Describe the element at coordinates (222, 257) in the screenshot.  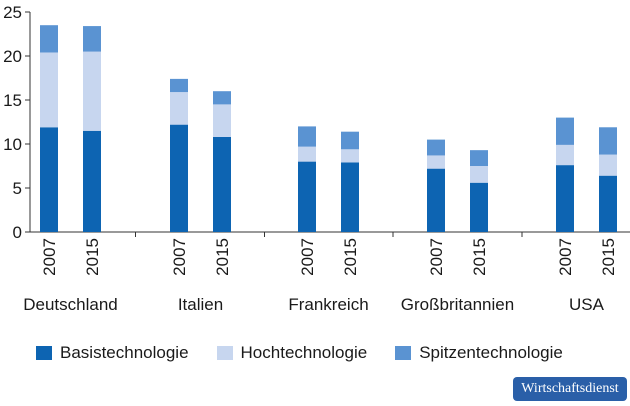
I see `x-tick-label-italien-2015: 2015` at that location.